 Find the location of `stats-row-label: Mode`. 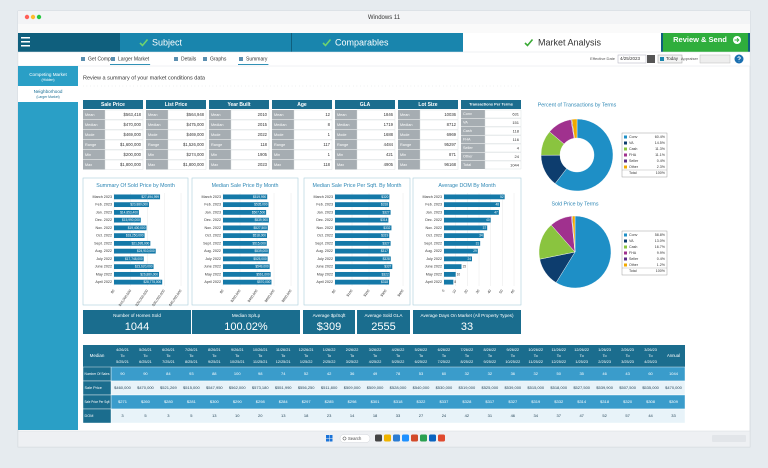

stats-row-label: Mode is located at coordinates (279, 135).